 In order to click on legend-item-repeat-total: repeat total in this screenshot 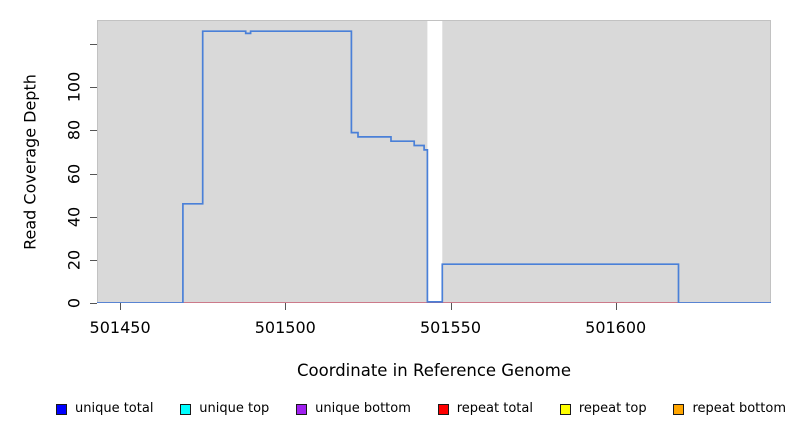, I will do `click(485, 408)`.